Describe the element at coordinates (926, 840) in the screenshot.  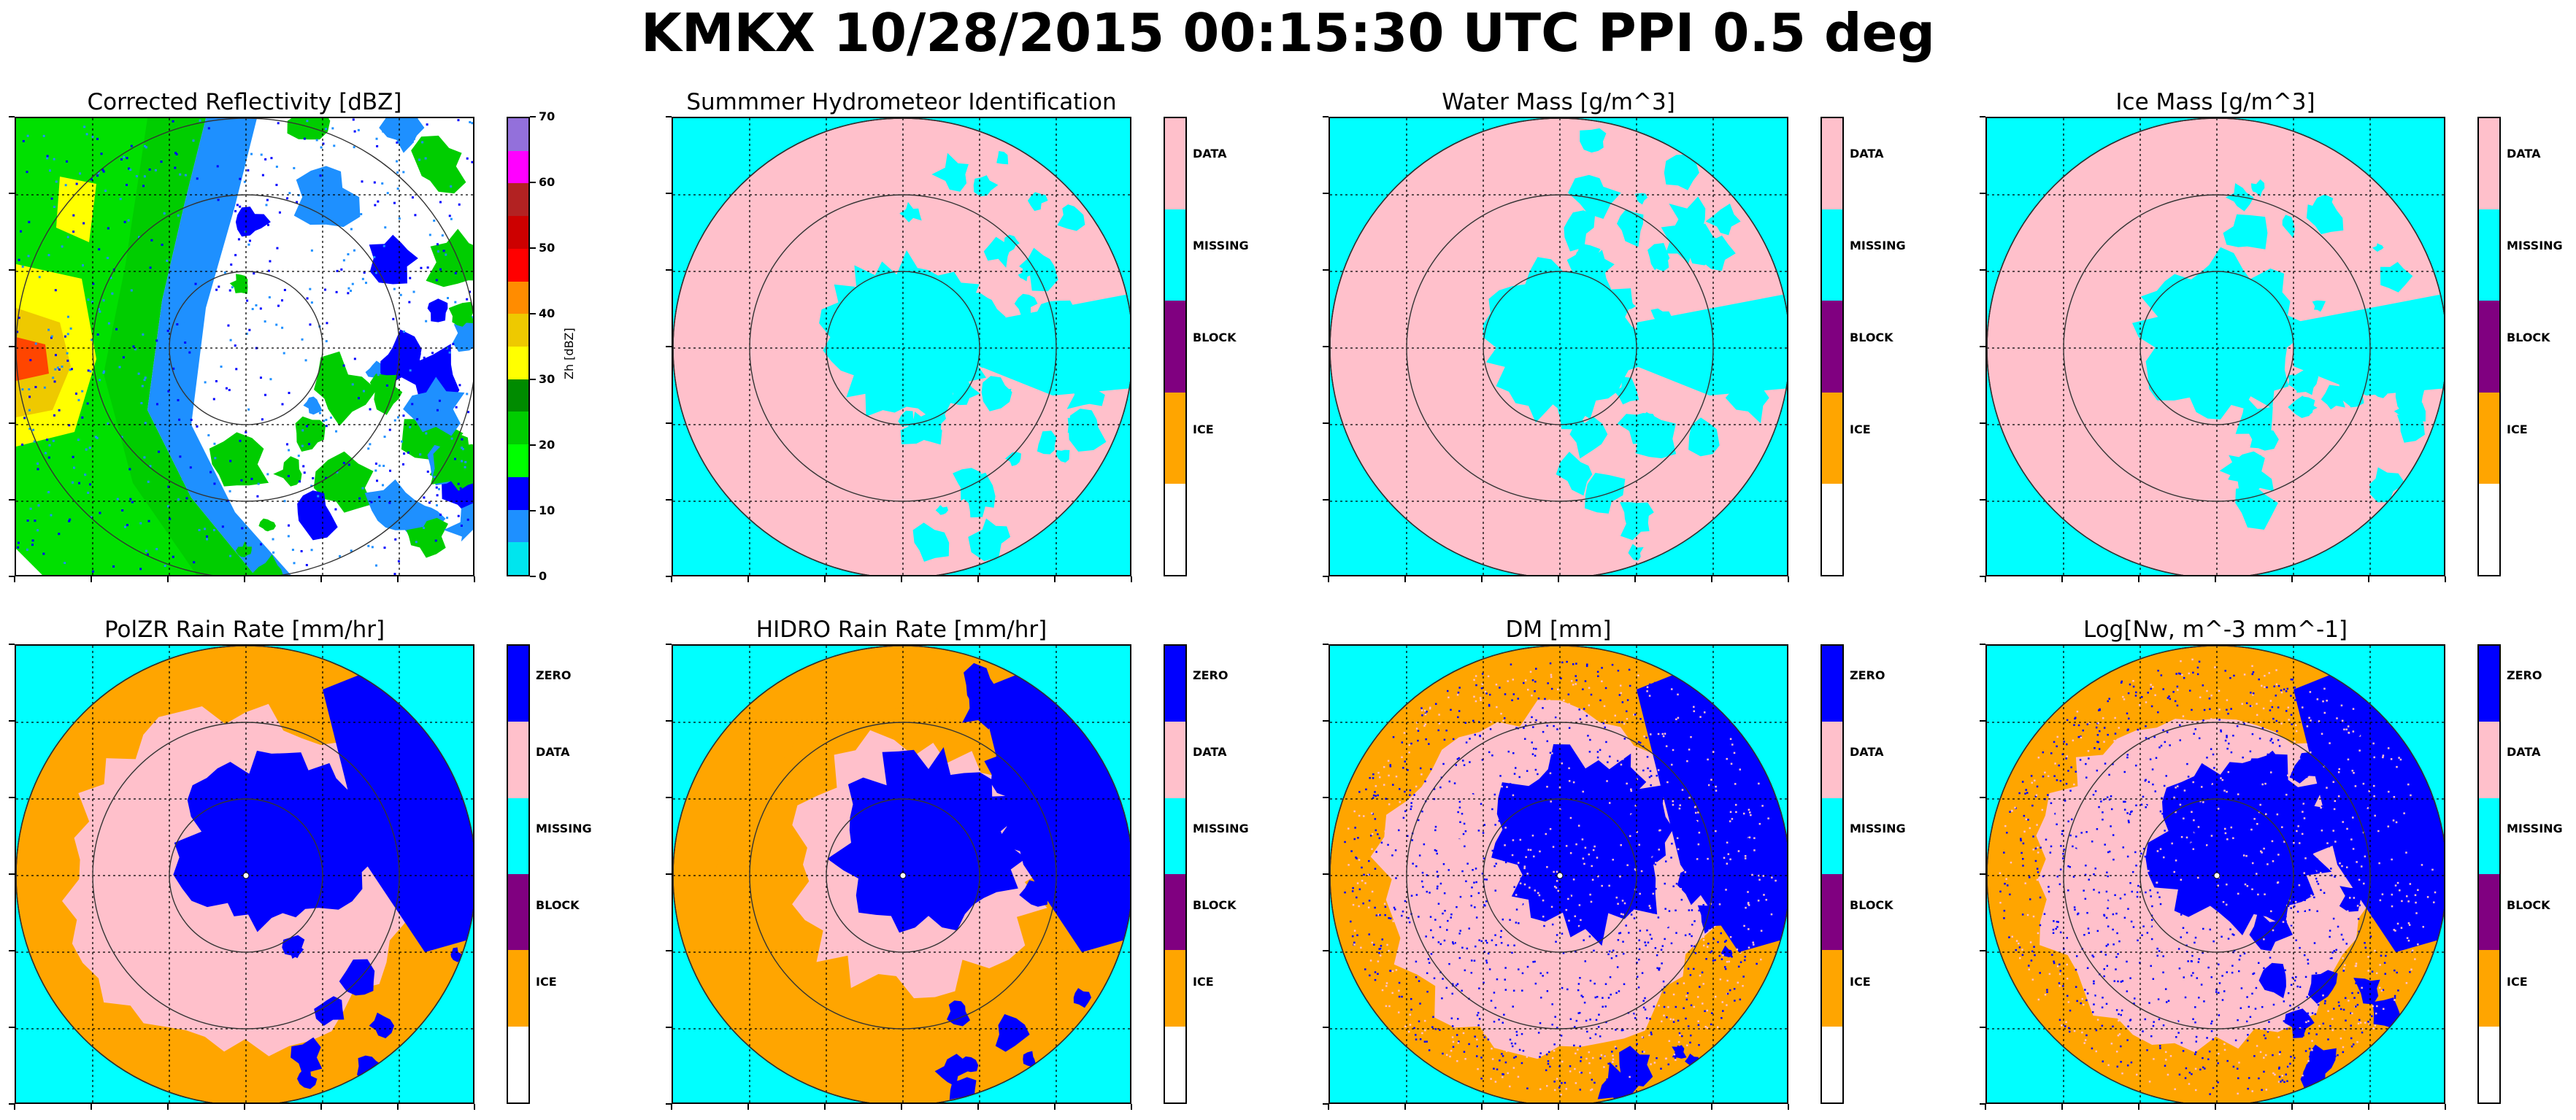
I see `zero-region` at that location.